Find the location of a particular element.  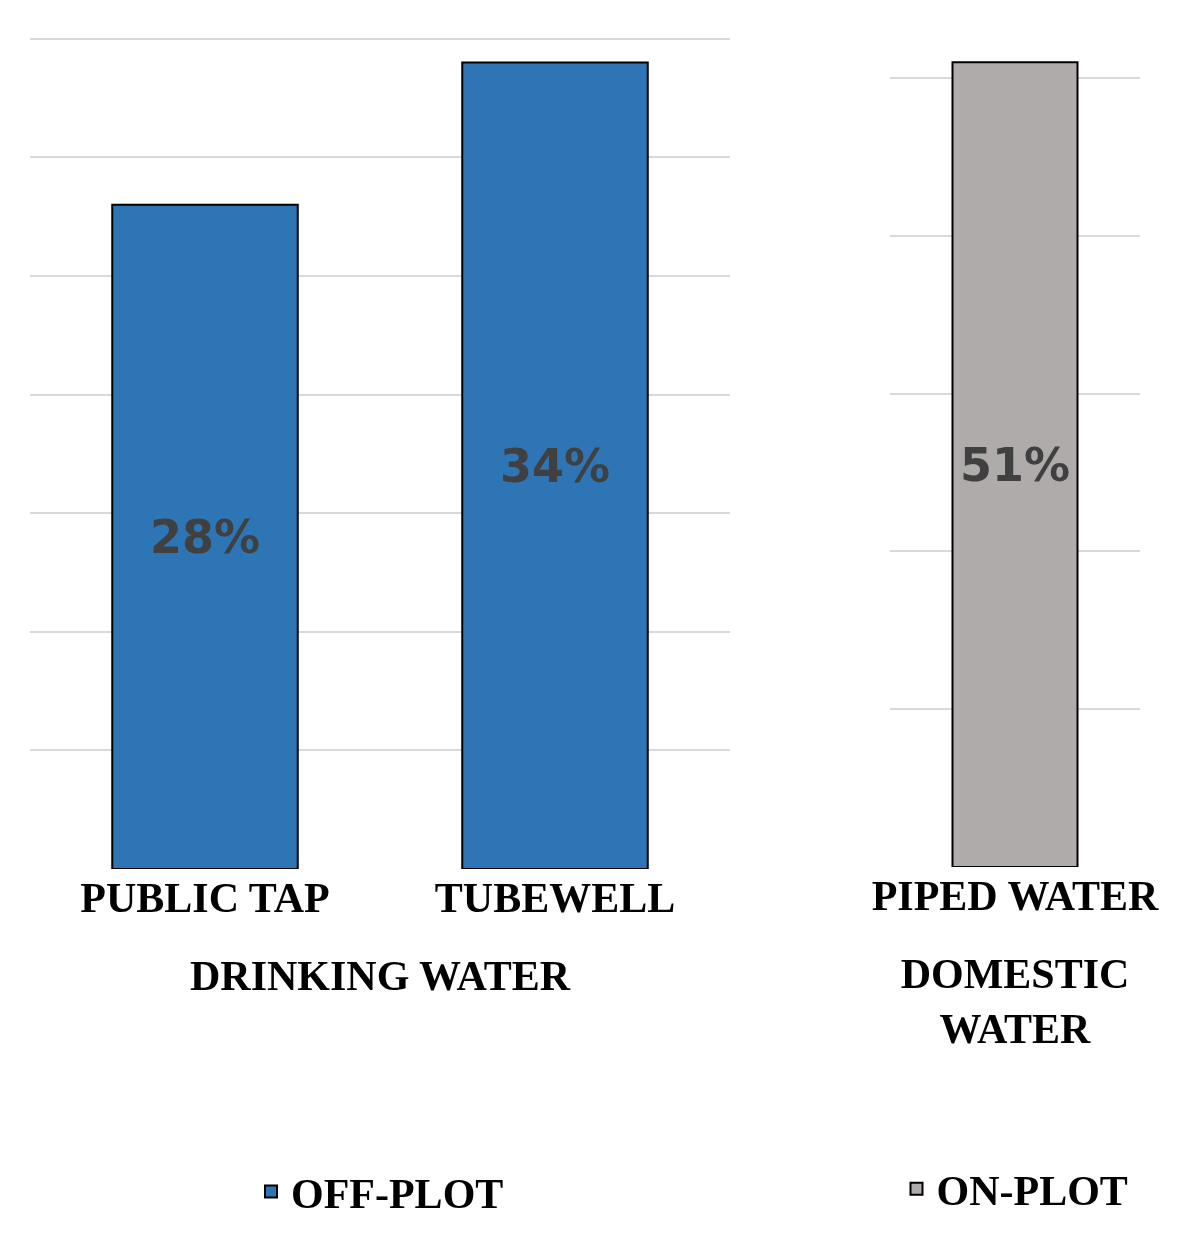

x-tick-label: PIPED WATER is located at coordinates (1015, 896).